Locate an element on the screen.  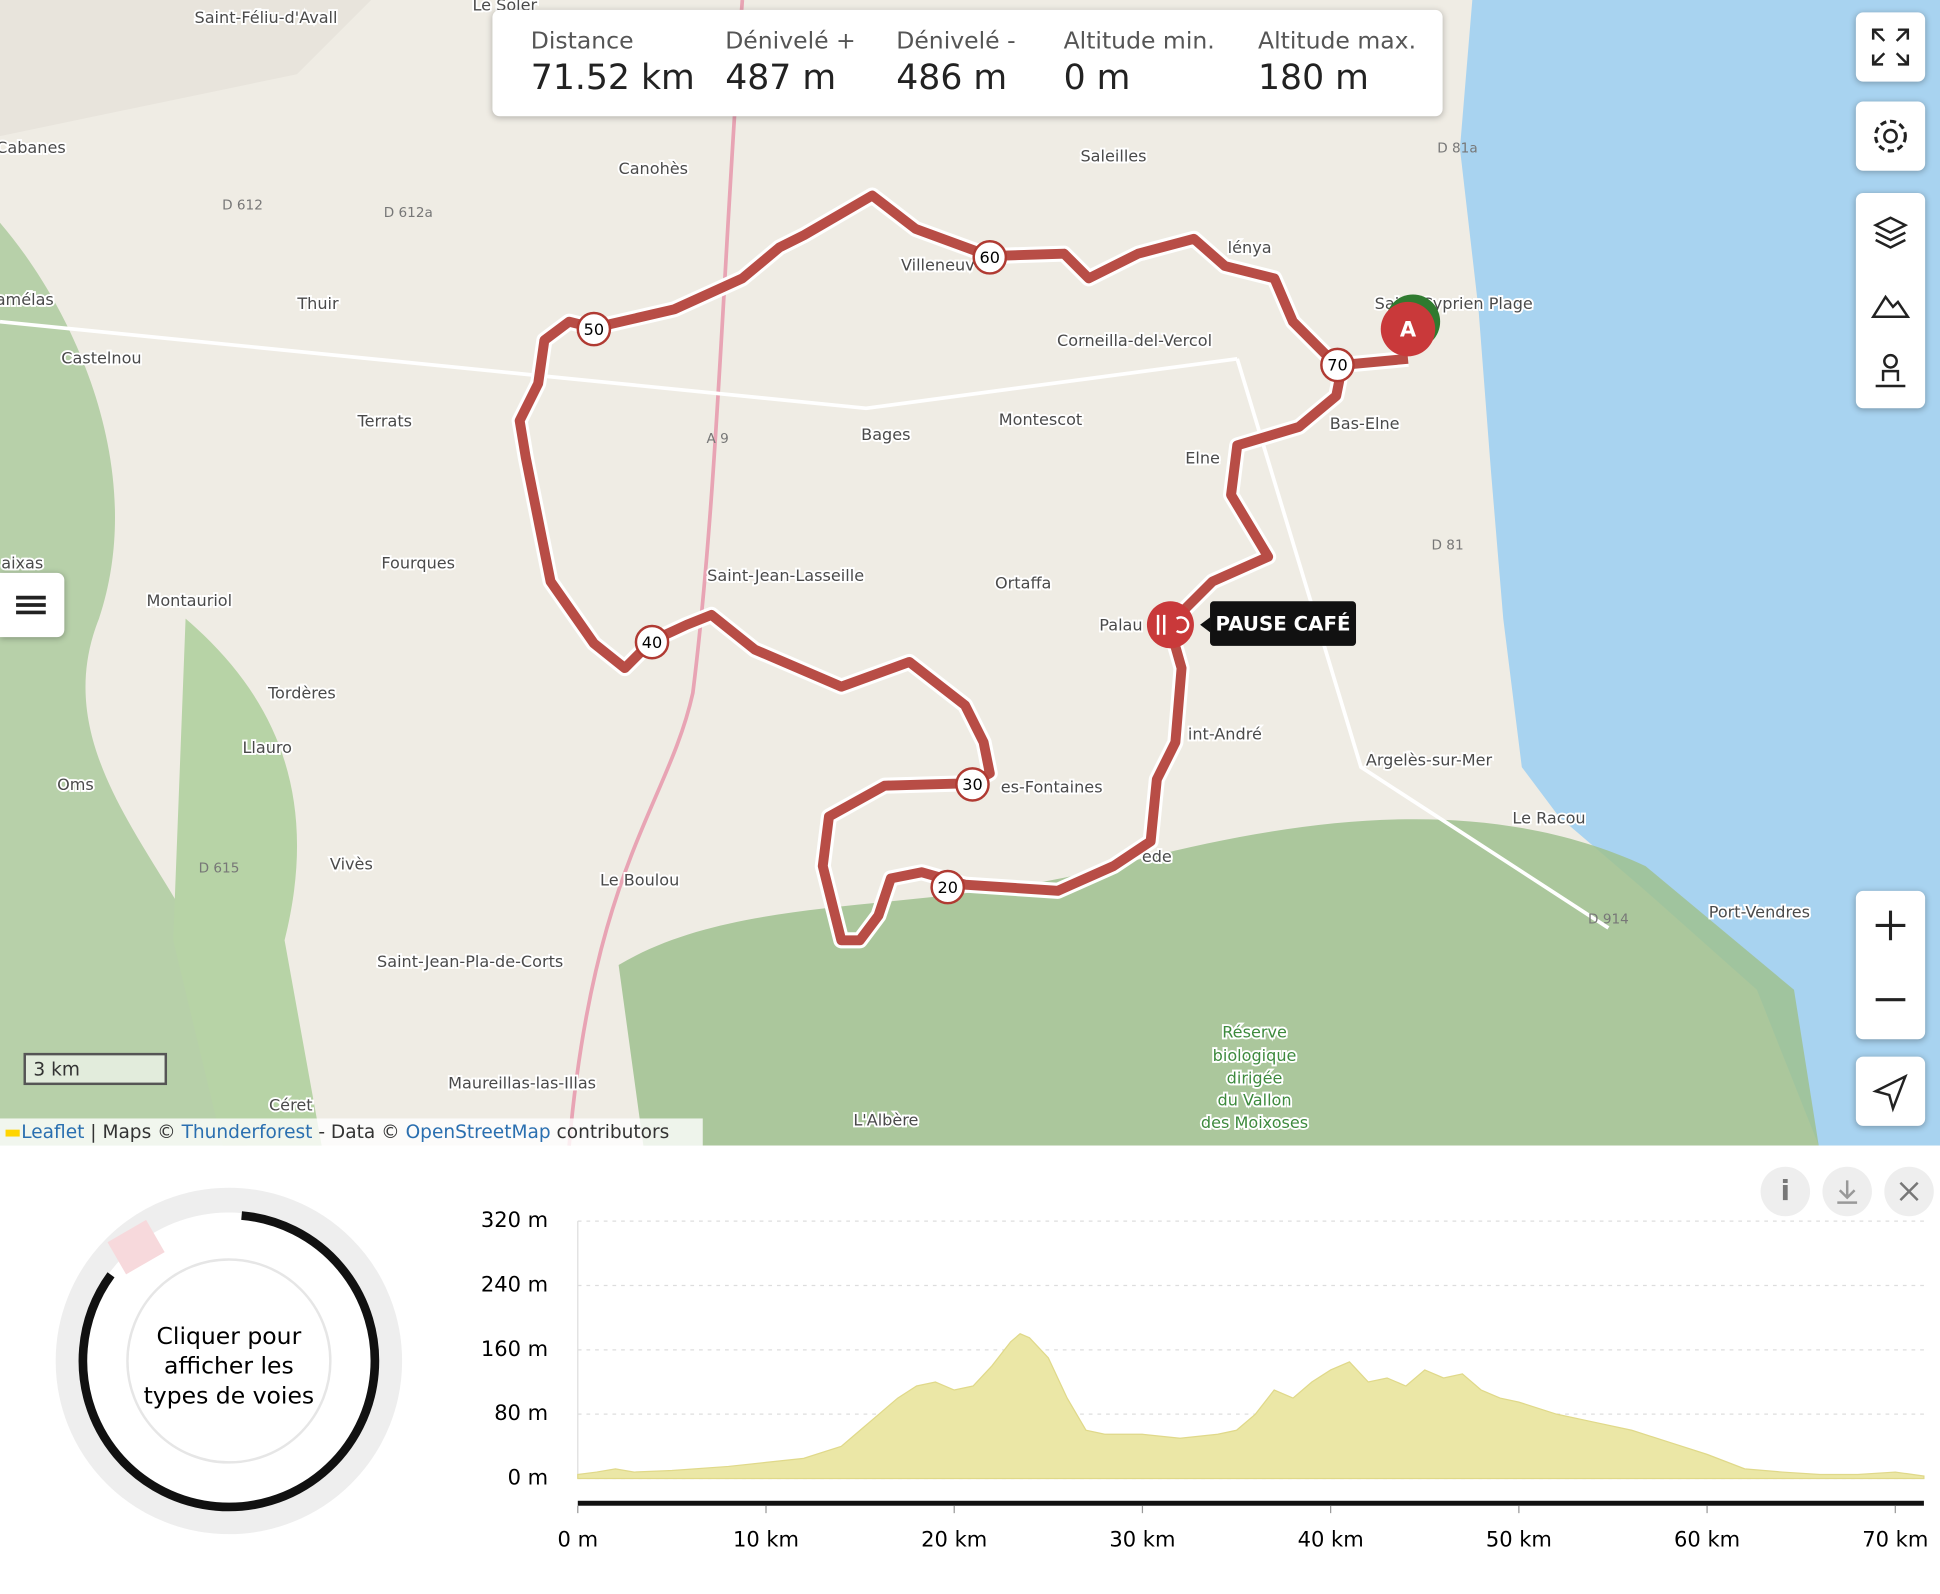
place: aixas is located at coordinates (22, 563).